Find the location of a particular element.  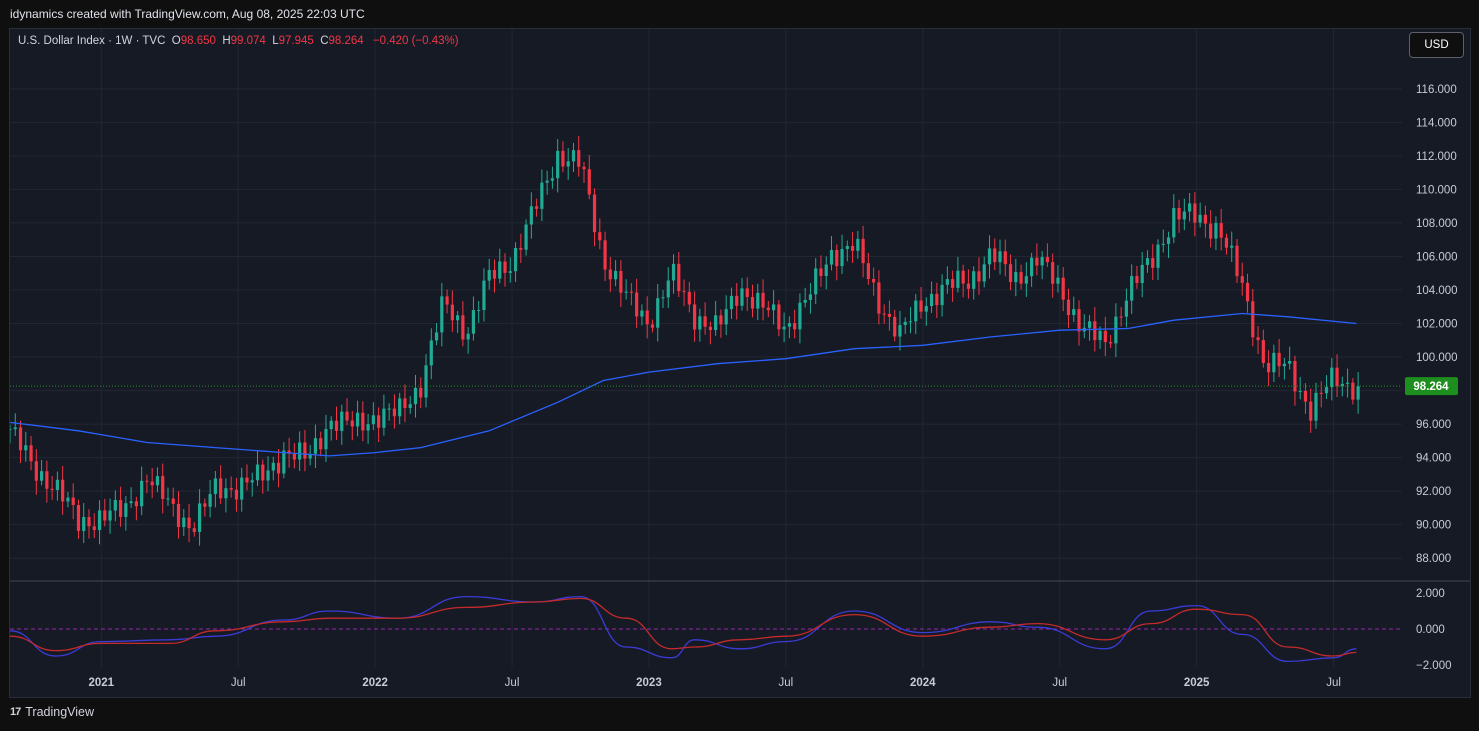

tradingview-footer: 17 TradingView is located at coordinates (52, 712).